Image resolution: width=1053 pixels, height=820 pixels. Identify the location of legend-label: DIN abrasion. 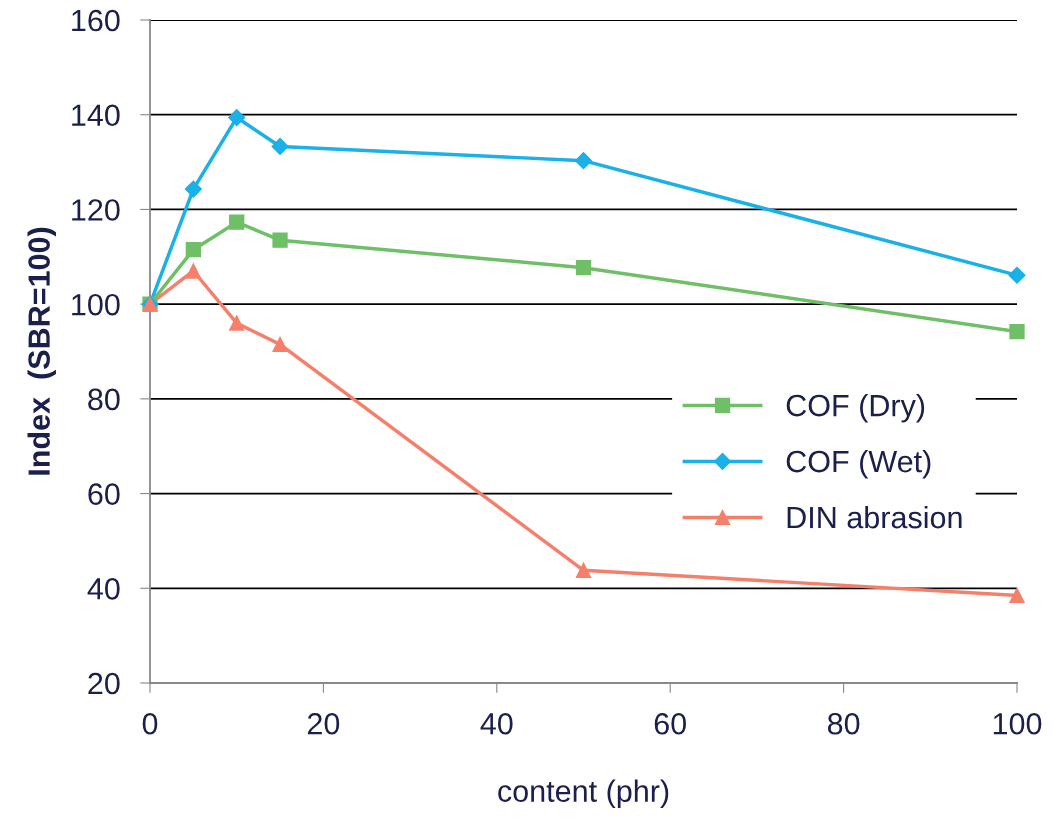
(874, 517).